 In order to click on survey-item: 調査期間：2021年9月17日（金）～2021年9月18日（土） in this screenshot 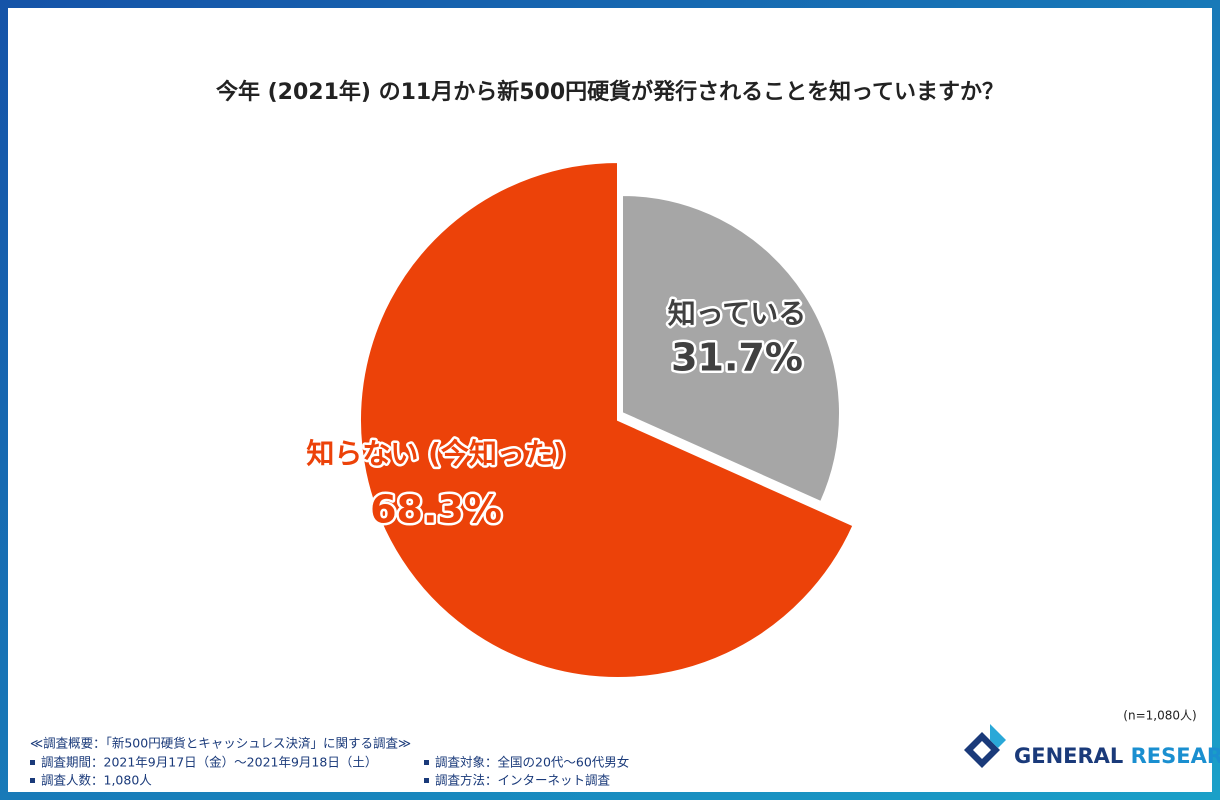, I will do `click(209, 762)`.